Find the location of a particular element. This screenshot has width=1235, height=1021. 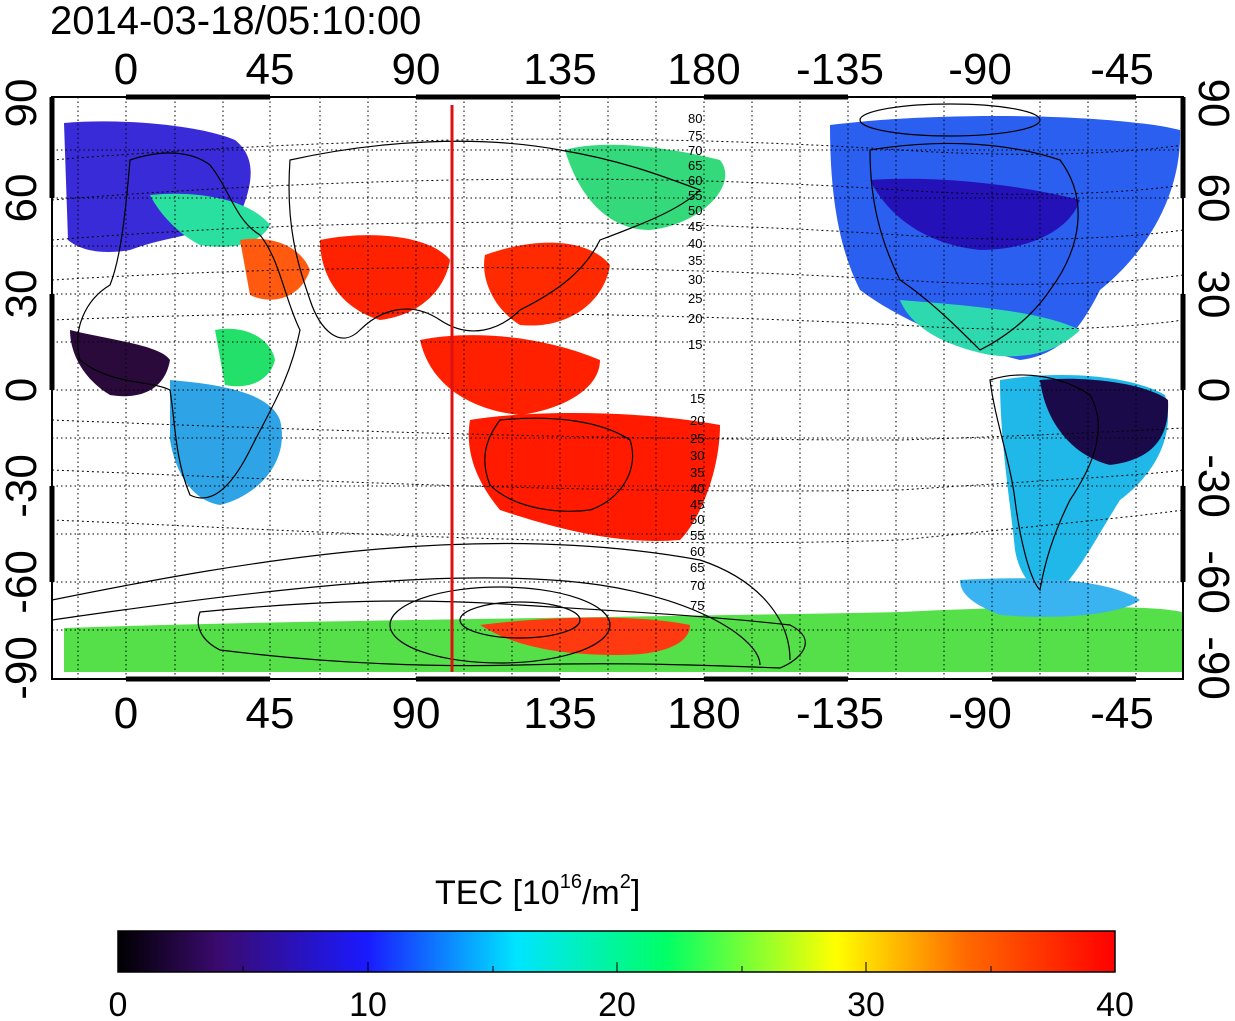

tec-patch-antarctic-blue is located at coordinates (1050, 597).